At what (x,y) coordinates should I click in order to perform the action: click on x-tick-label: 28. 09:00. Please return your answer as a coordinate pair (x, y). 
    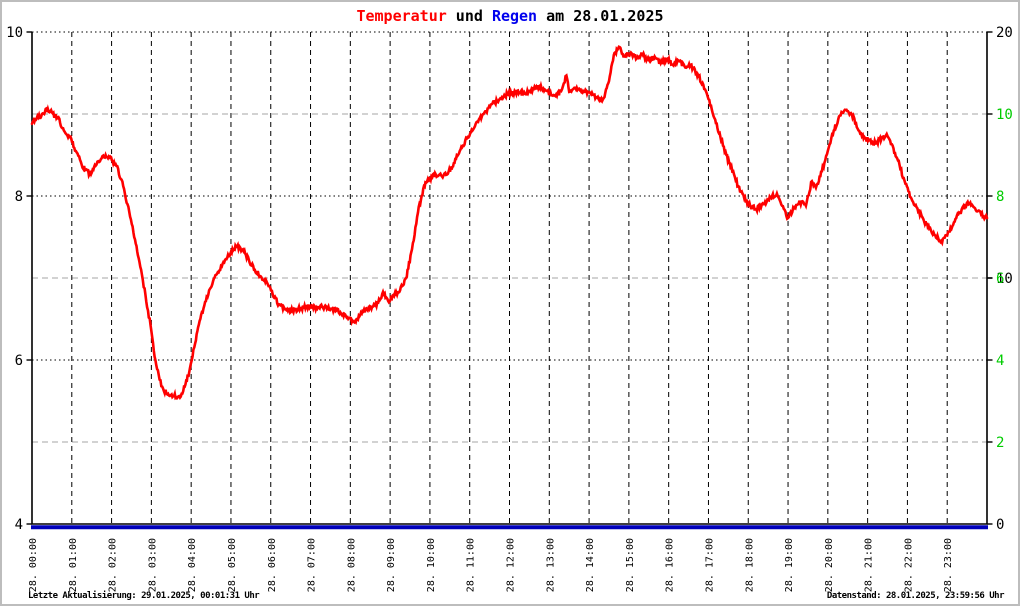
    Looking at the image, I should click on (391, 565).